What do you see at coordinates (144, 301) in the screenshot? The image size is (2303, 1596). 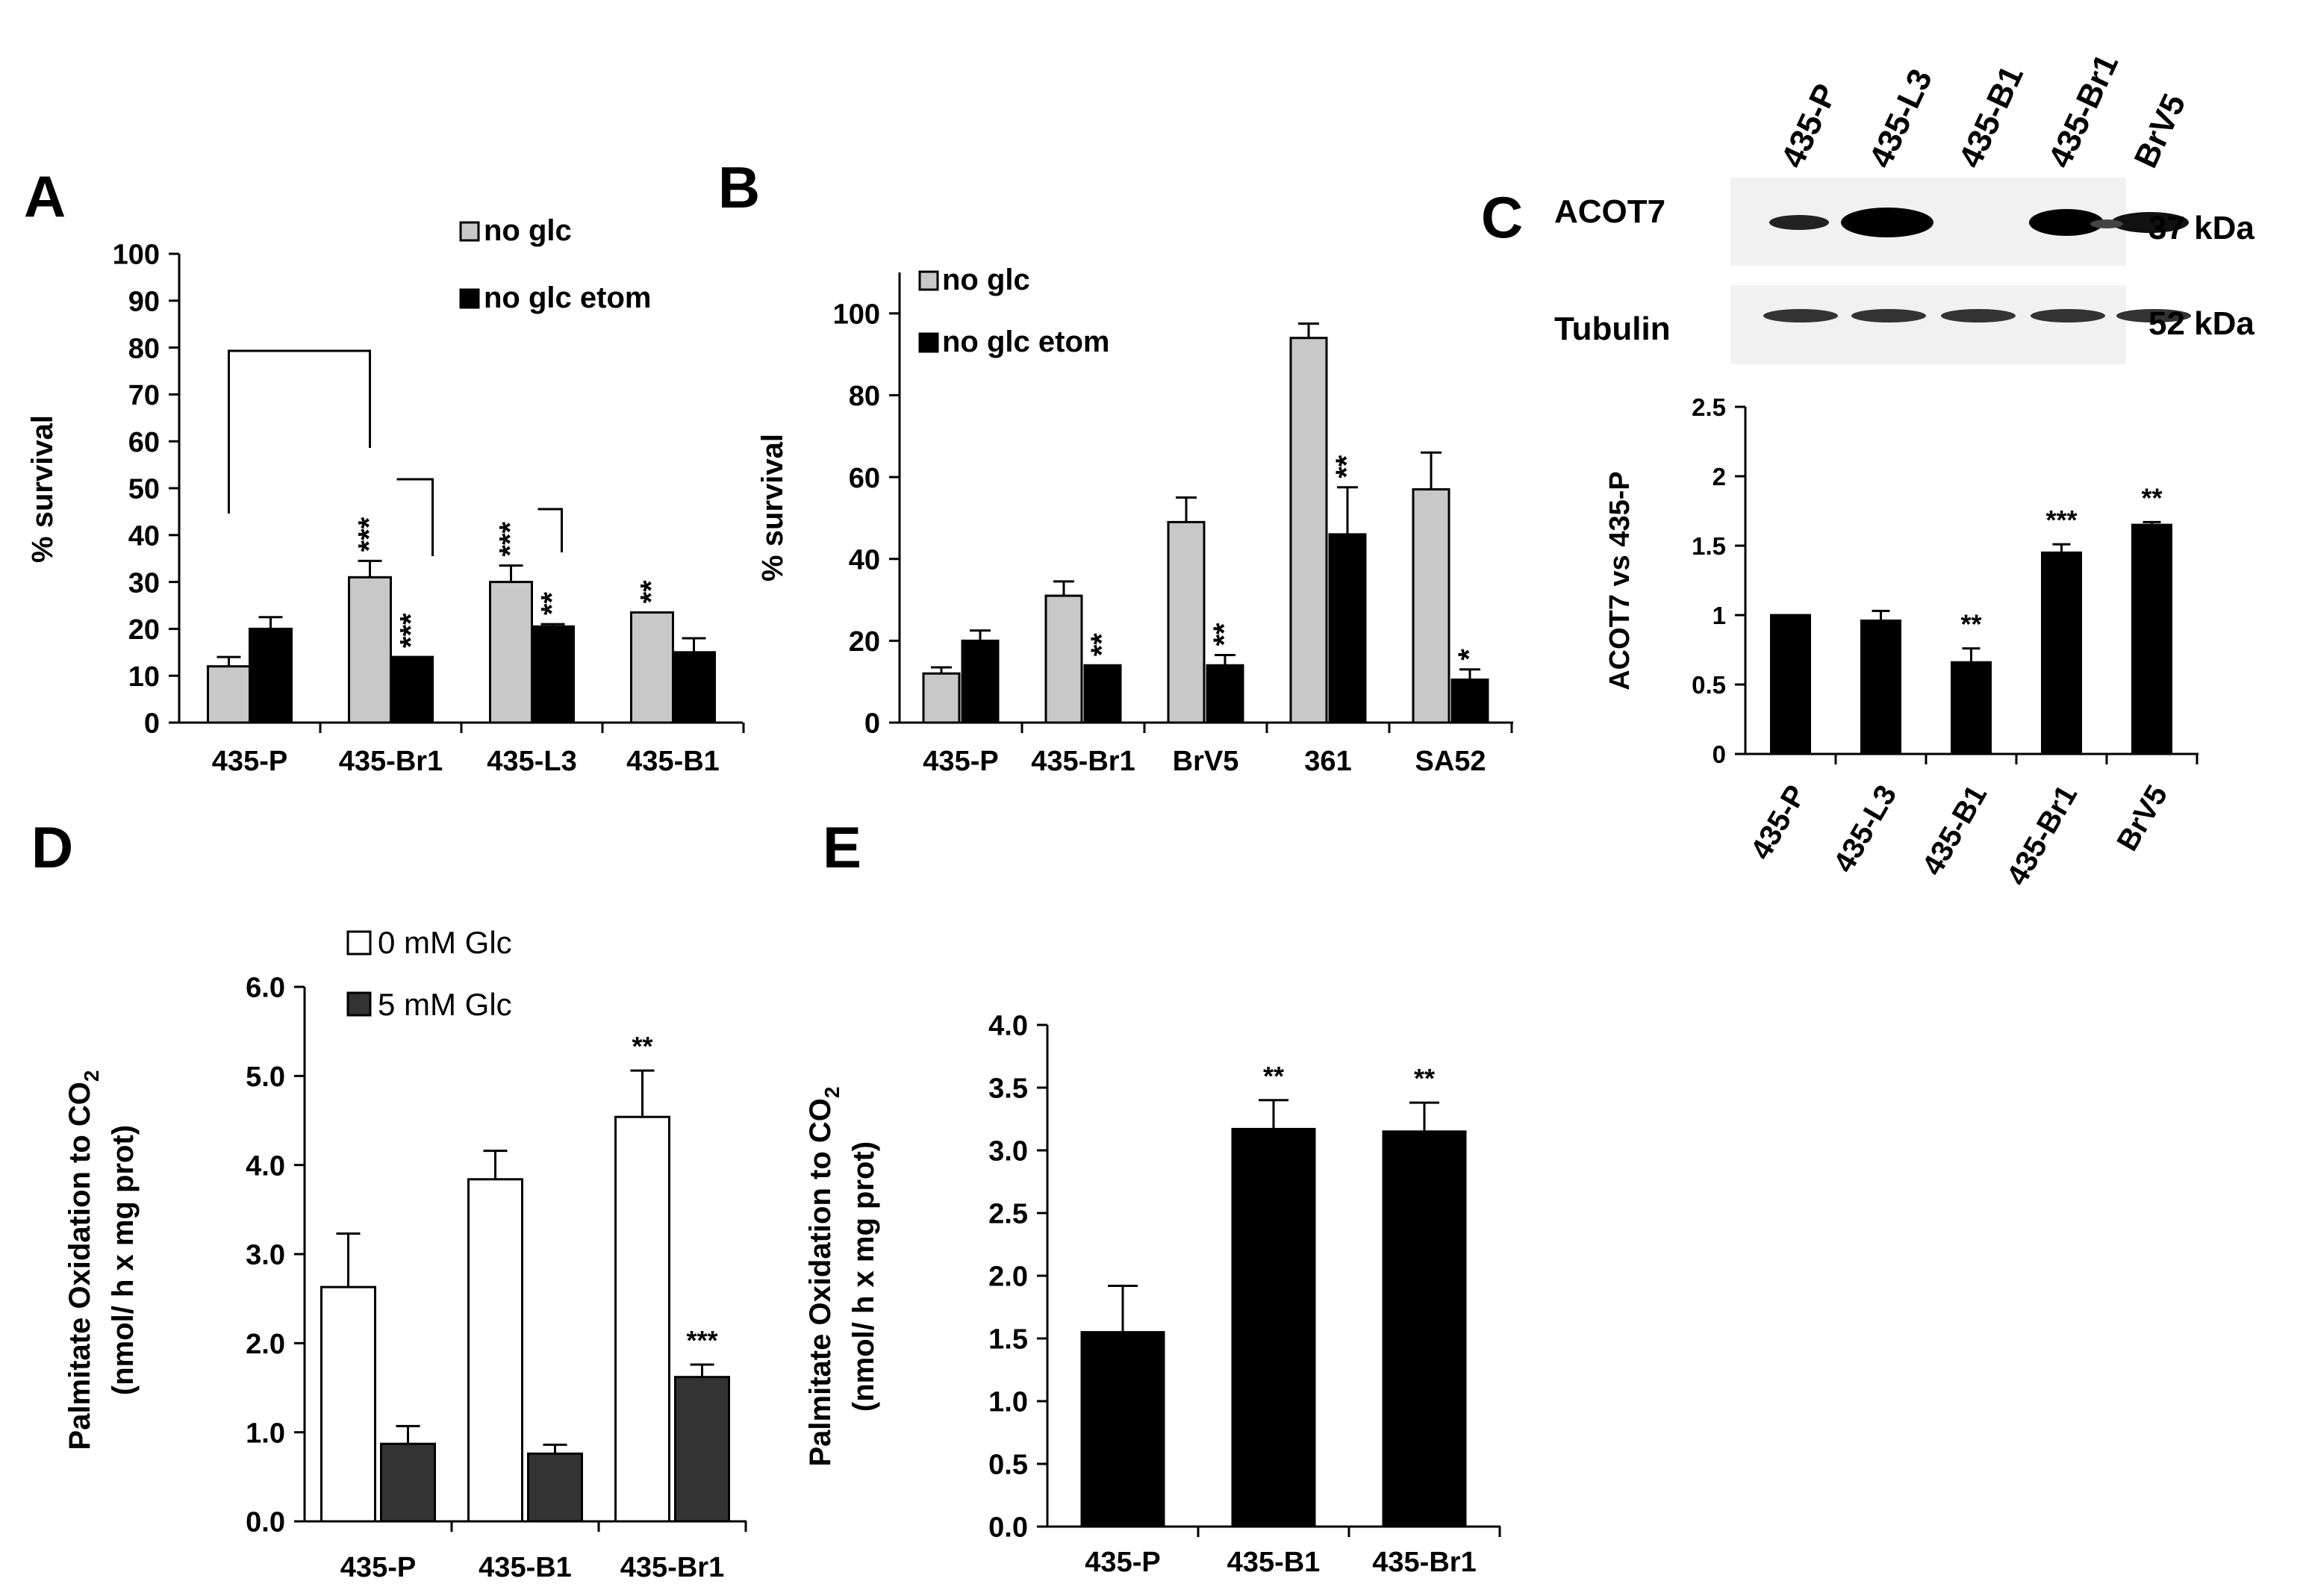 I see `y-tick-label: 90` at bounding box center [144, 301].